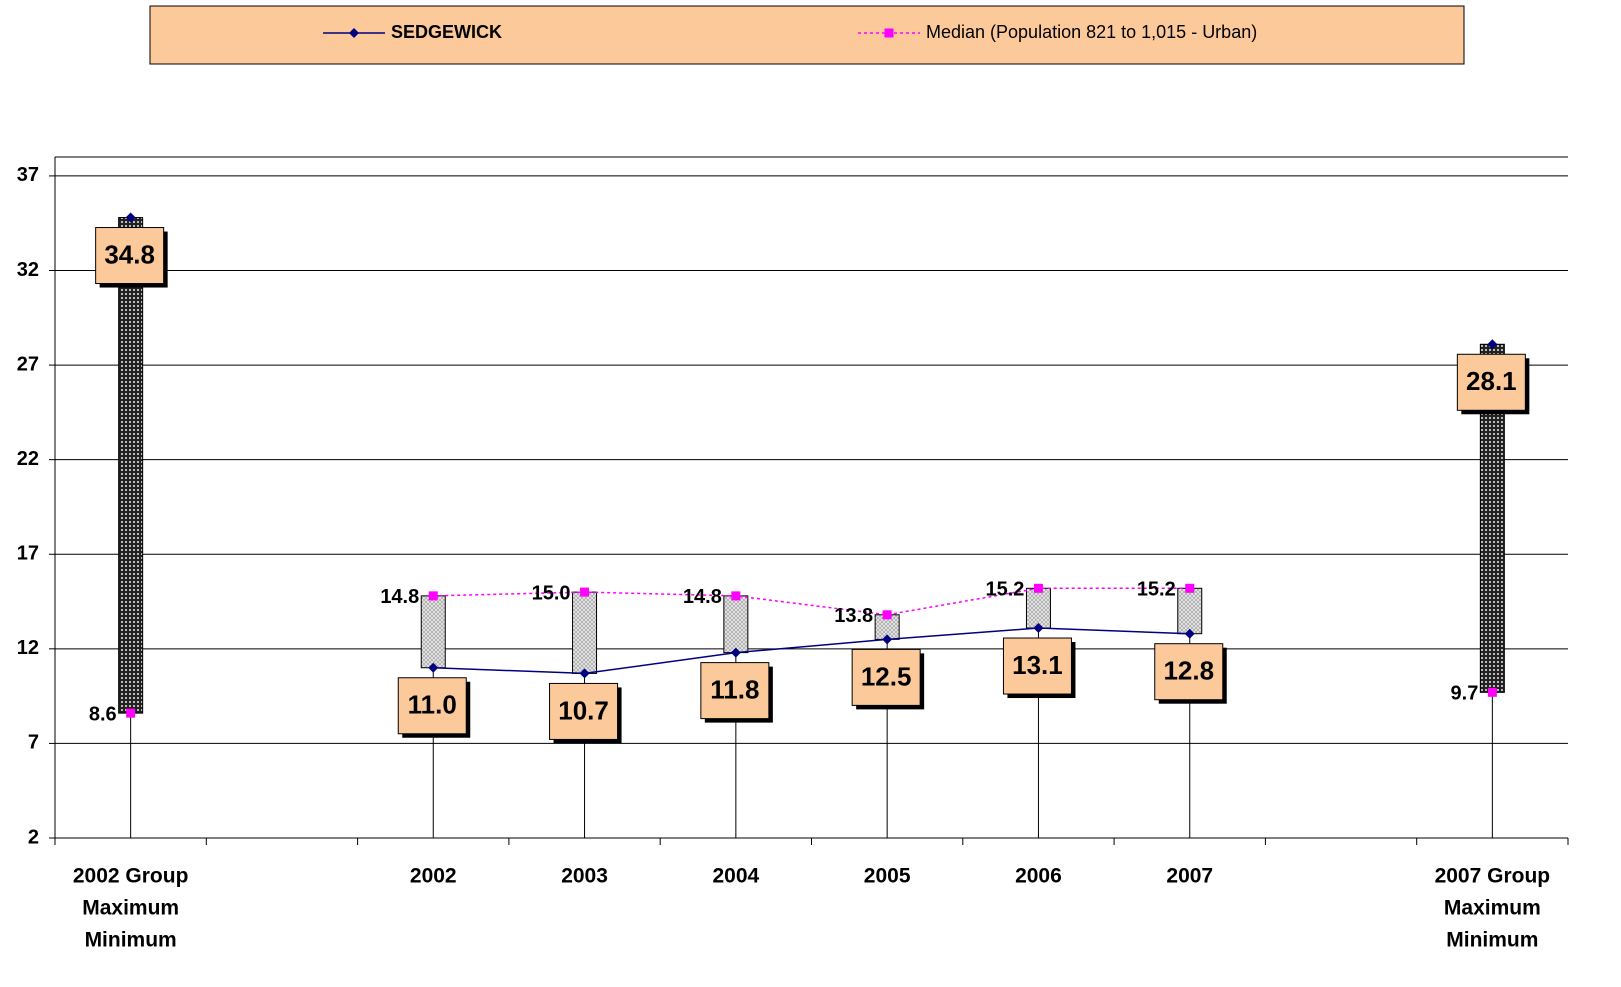 The height and width of the screenshot is (987, 1621). I want to click on x-tick-label: 2004, so click(735, 876).